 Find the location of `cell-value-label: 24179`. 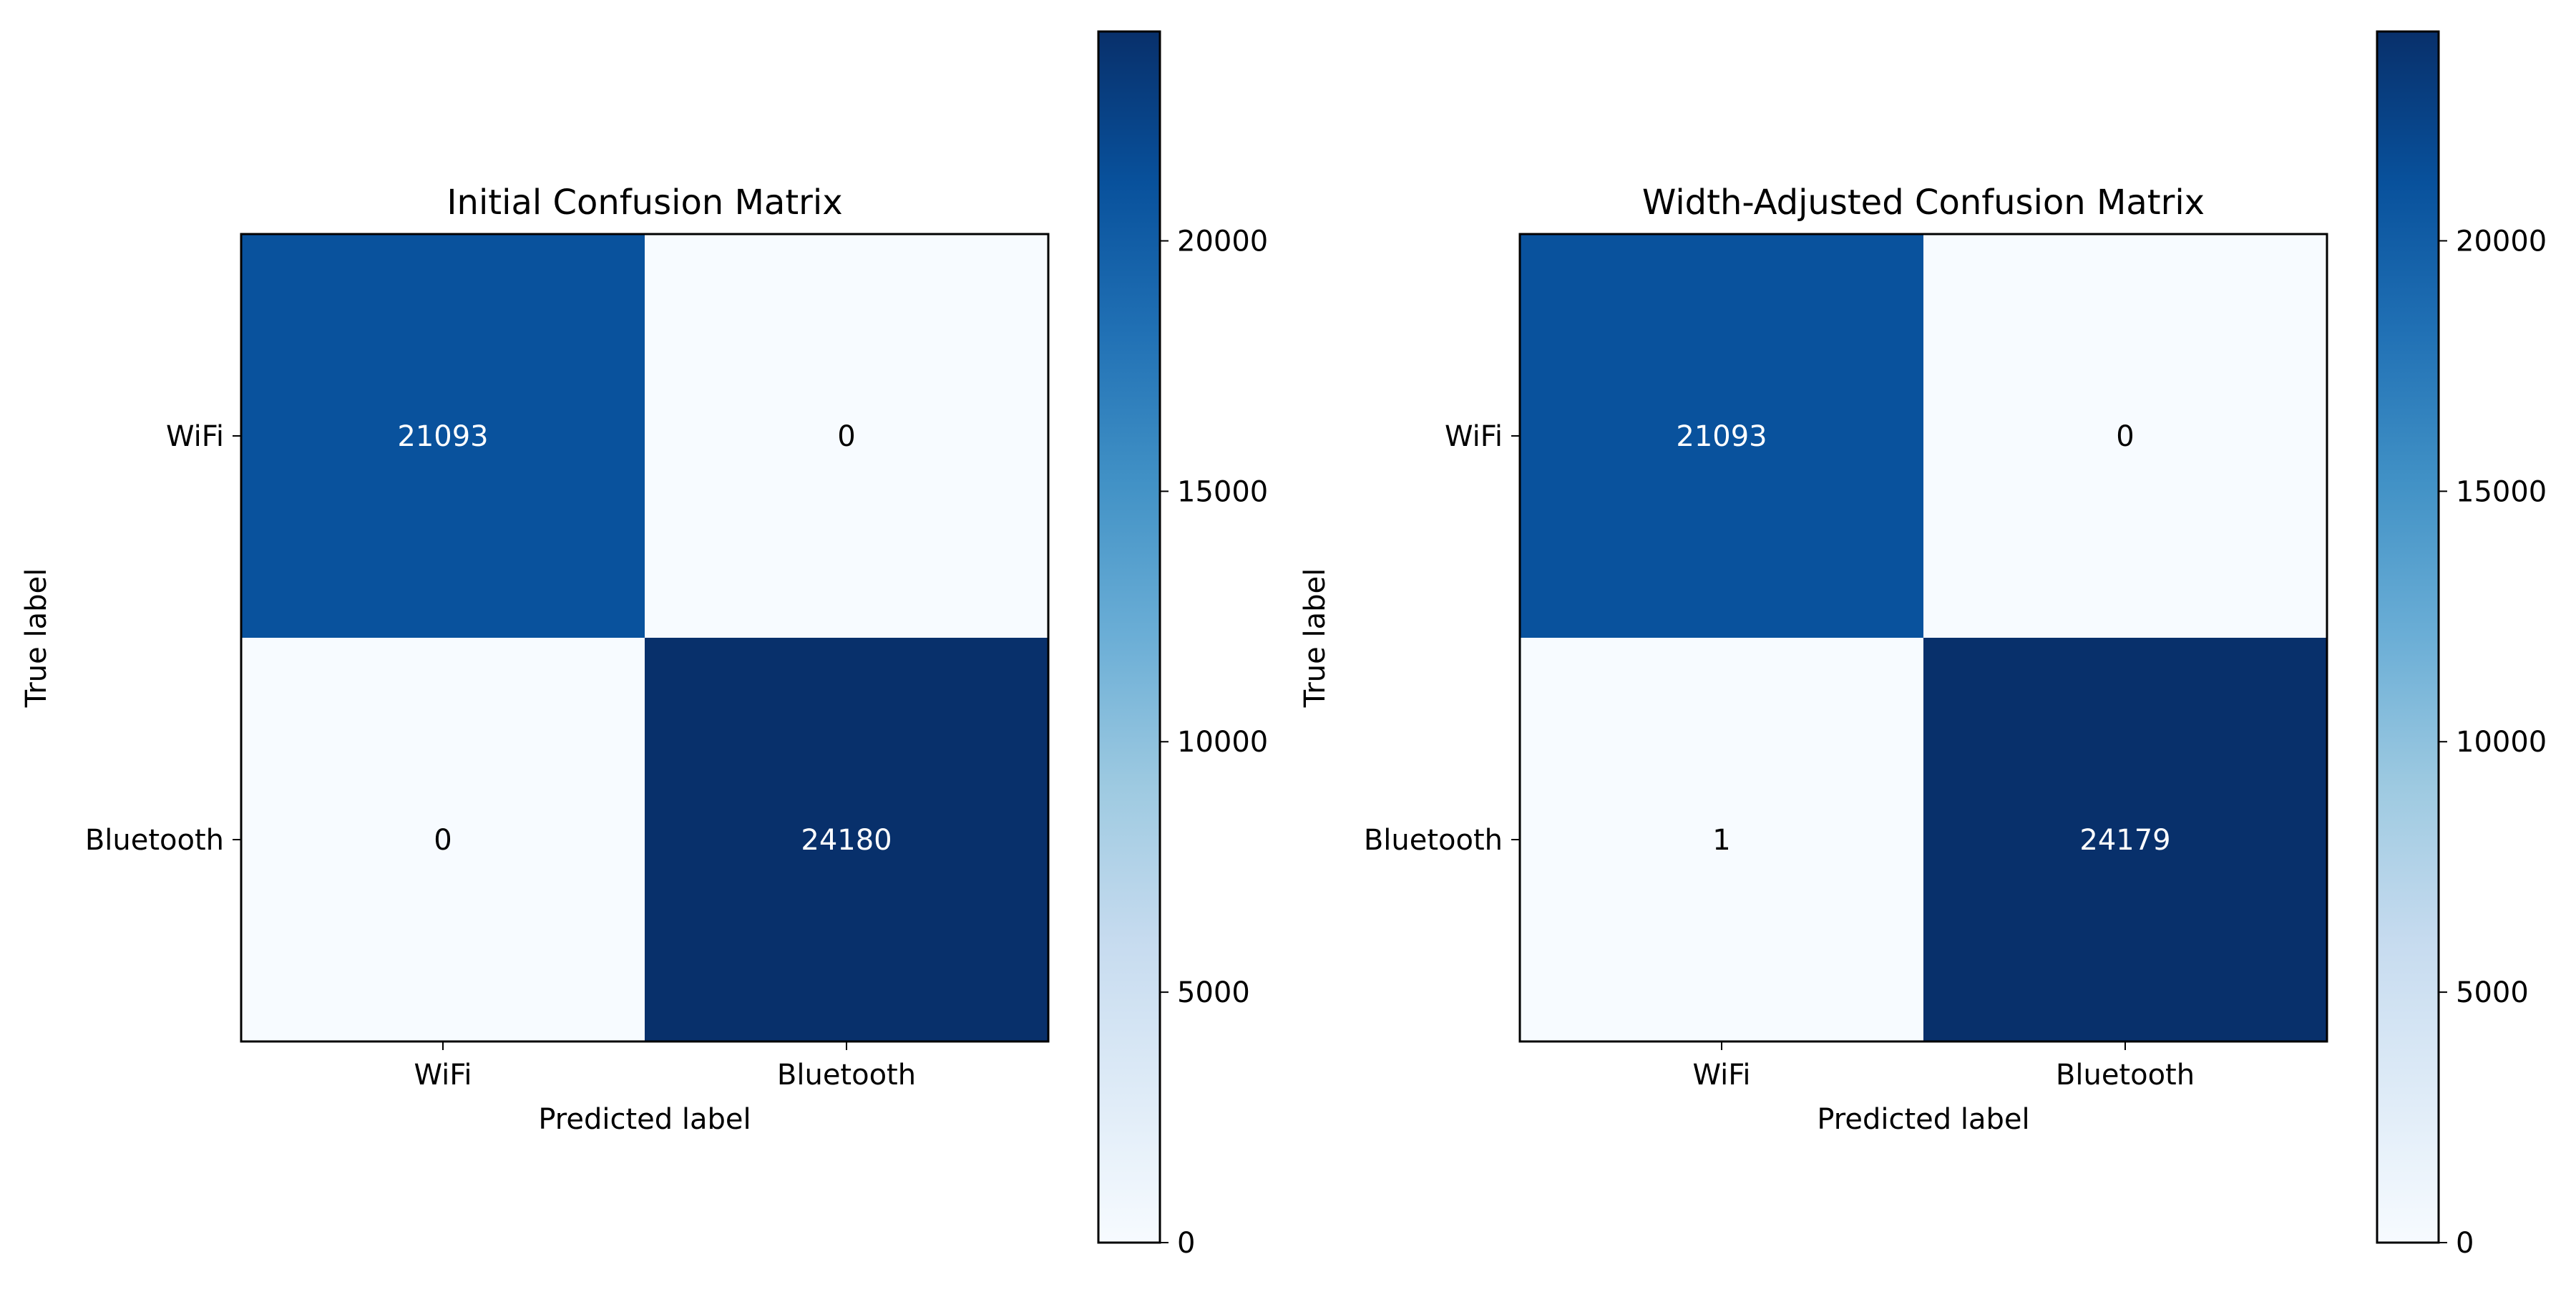

cell-value-label: 24179 is located at coordinates (2124, 840).